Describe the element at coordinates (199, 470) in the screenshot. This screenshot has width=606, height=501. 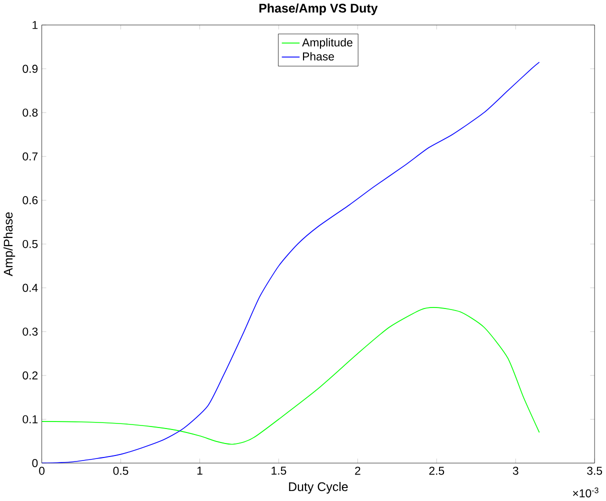
I see `x-tick-label: 1` at that location.